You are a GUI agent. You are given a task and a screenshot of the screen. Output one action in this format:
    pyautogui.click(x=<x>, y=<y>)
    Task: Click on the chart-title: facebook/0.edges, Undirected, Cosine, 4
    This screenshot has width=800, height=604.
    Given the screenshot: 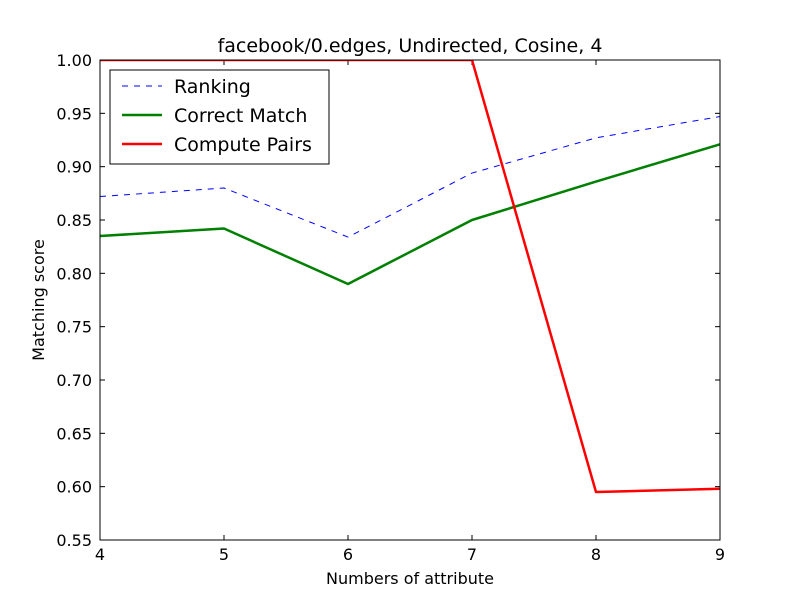 What is the action you would take?
    pyautogui.click(x=410, y=46)
    